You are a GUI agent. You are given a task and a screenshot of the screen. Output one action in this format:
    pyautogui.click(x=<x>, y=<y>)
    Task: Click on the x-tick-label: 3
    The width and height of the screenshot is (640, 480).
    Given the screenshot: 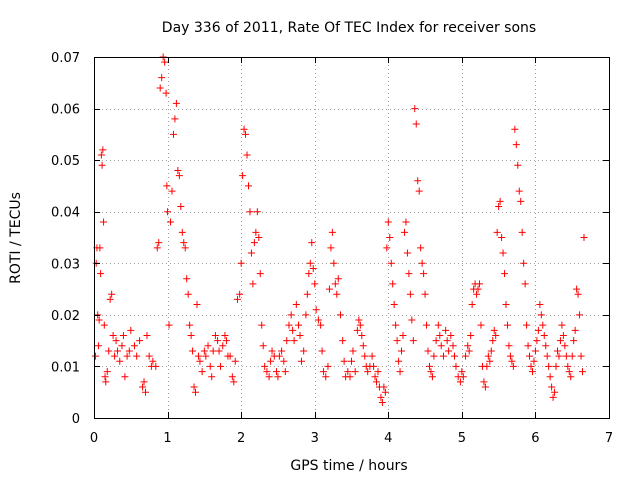 What is the action you would take?
    pyautogui.click(x=315, y=438)
    